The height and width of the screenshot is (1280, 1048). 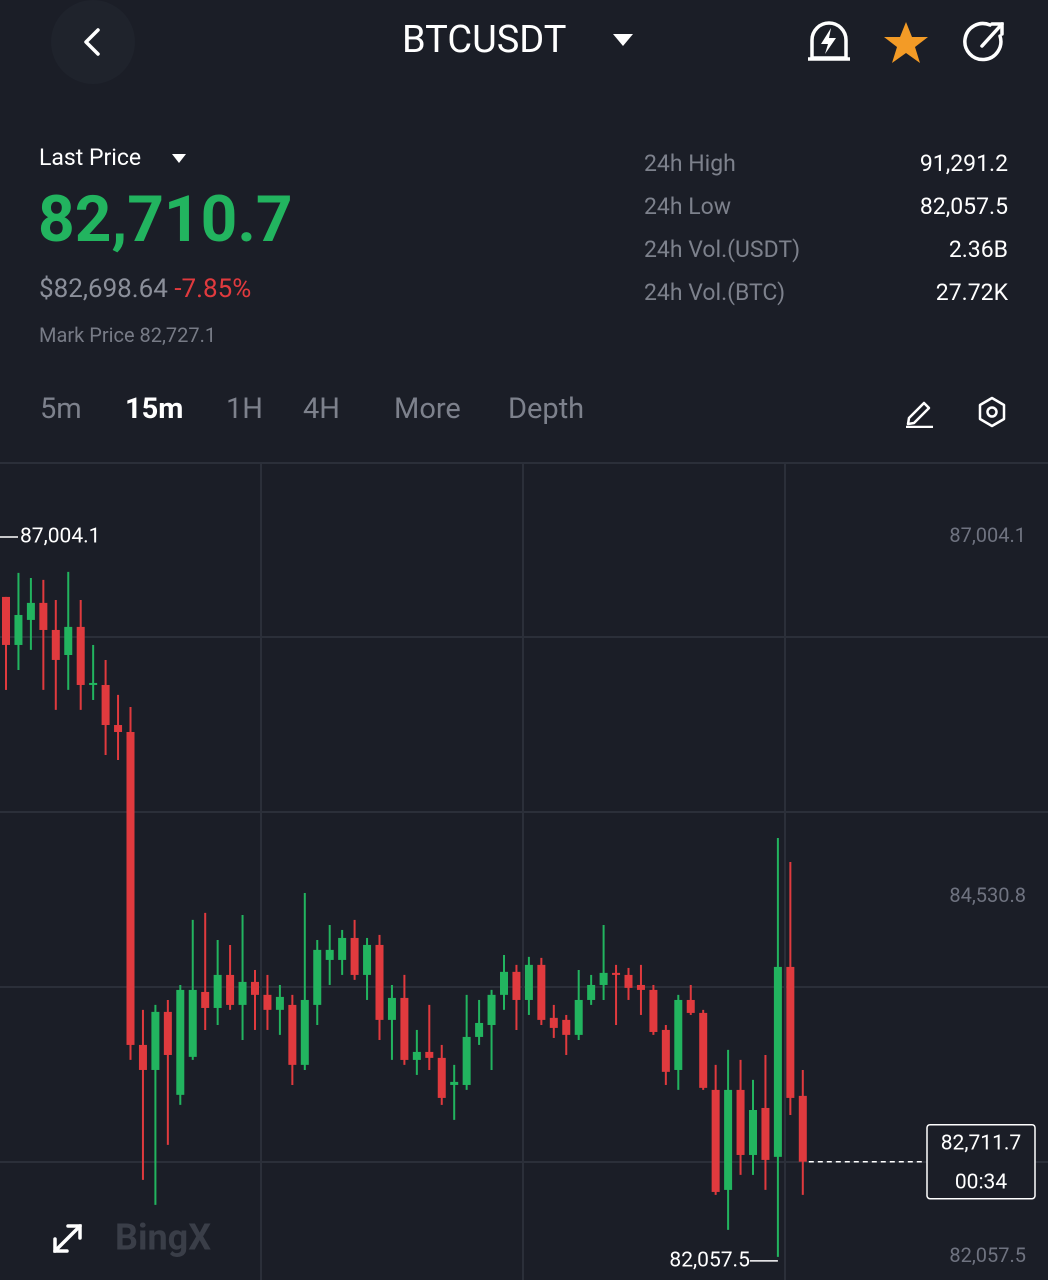 What do you see at coordinates (546, 409) in the screenshot?
I see `tab: Depth` at bounding box center [546, 409].